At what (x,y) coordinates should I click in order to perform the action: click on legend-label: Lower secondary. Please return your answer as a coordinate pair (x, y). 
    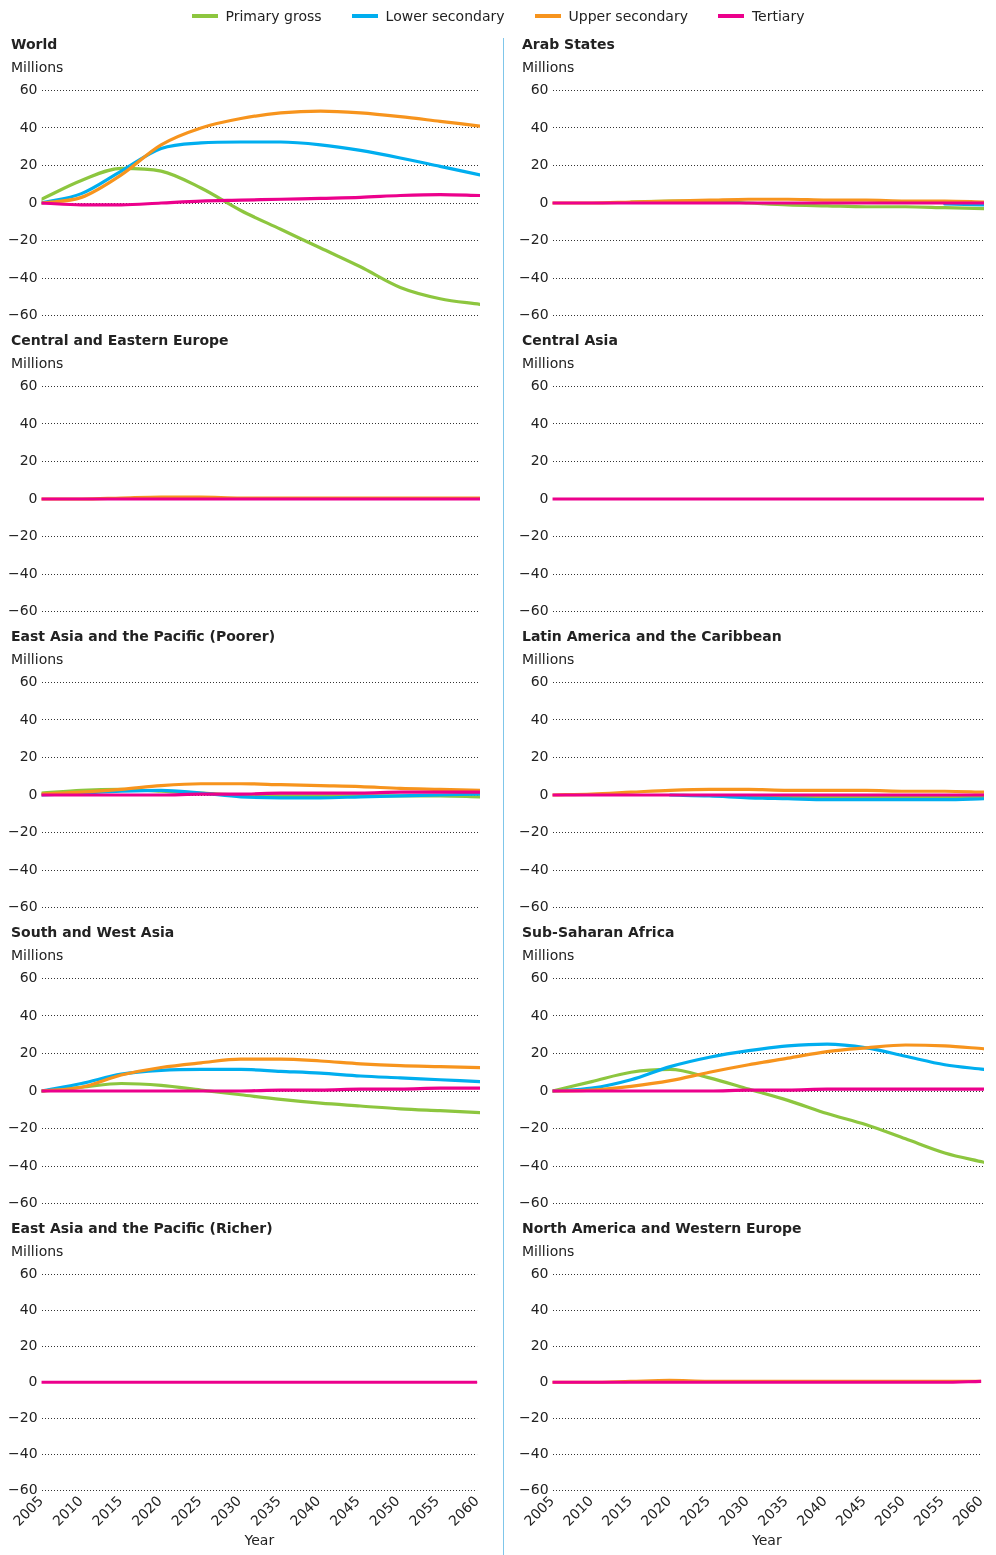
    Looking at the image, I should click on (445, 16).